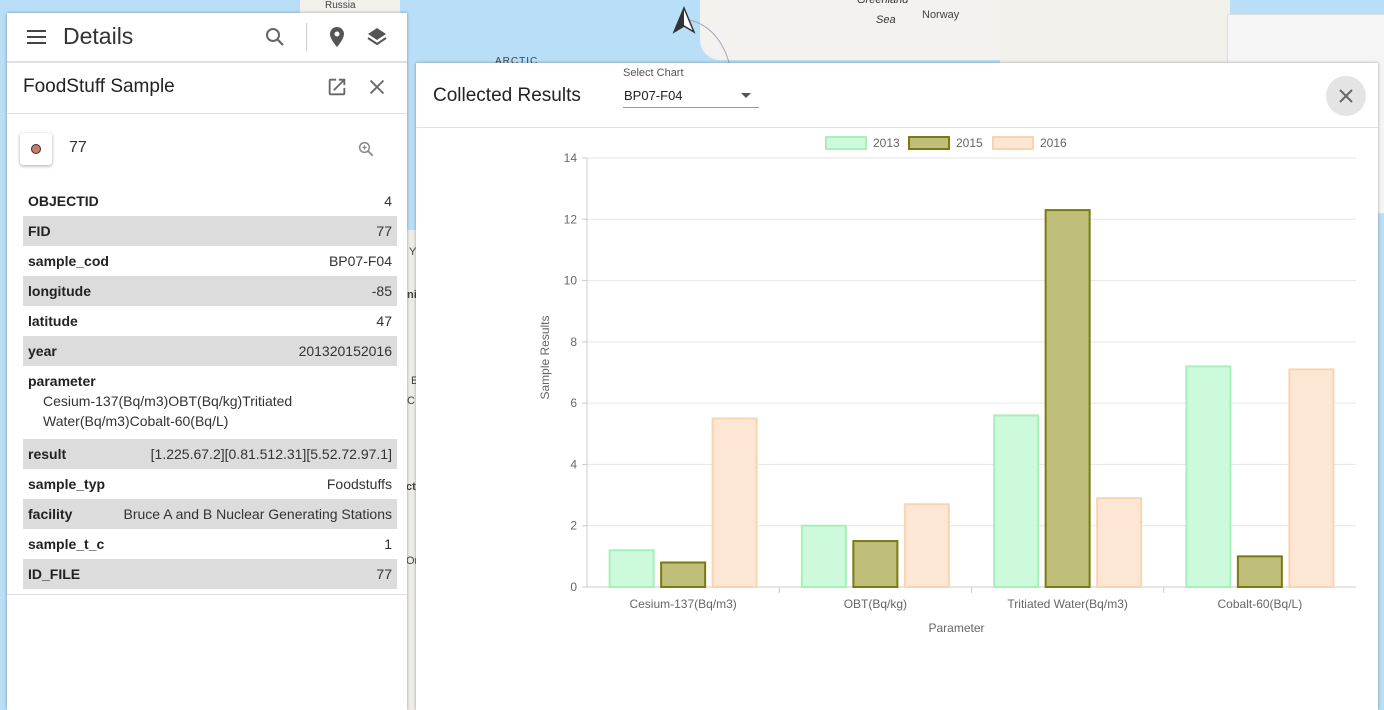 This screenshot has height=710, width=1384. I want to click on attribute-key: result, so click(47, 454).